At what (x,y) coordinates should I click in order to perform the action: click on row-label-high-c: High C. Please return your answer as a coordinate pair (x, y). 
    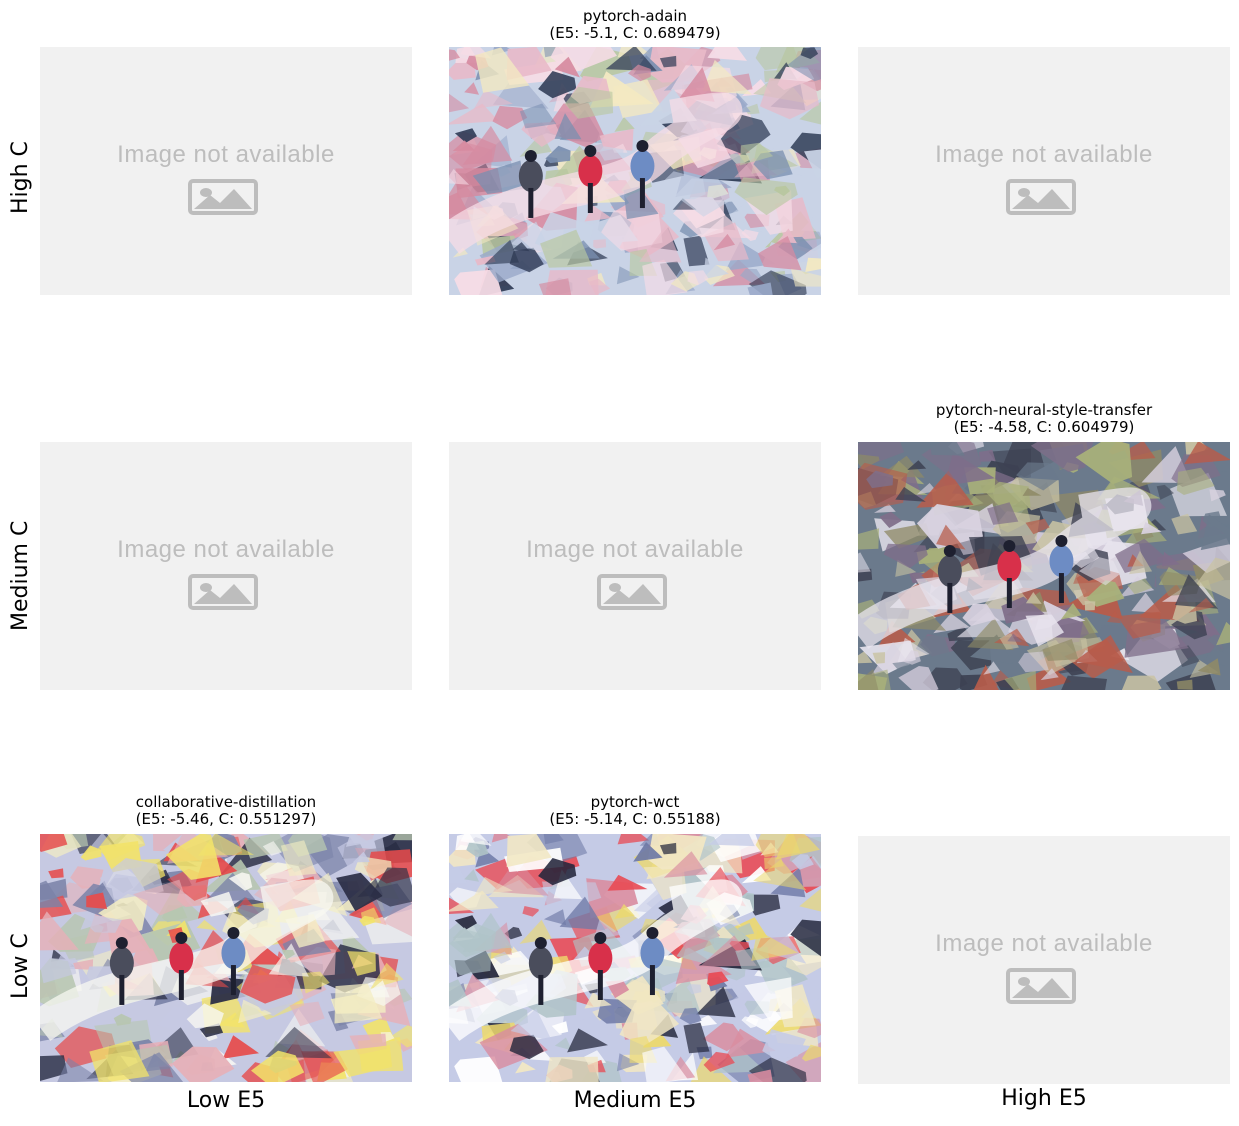
    Looking at the image, I should click on (20, 177).